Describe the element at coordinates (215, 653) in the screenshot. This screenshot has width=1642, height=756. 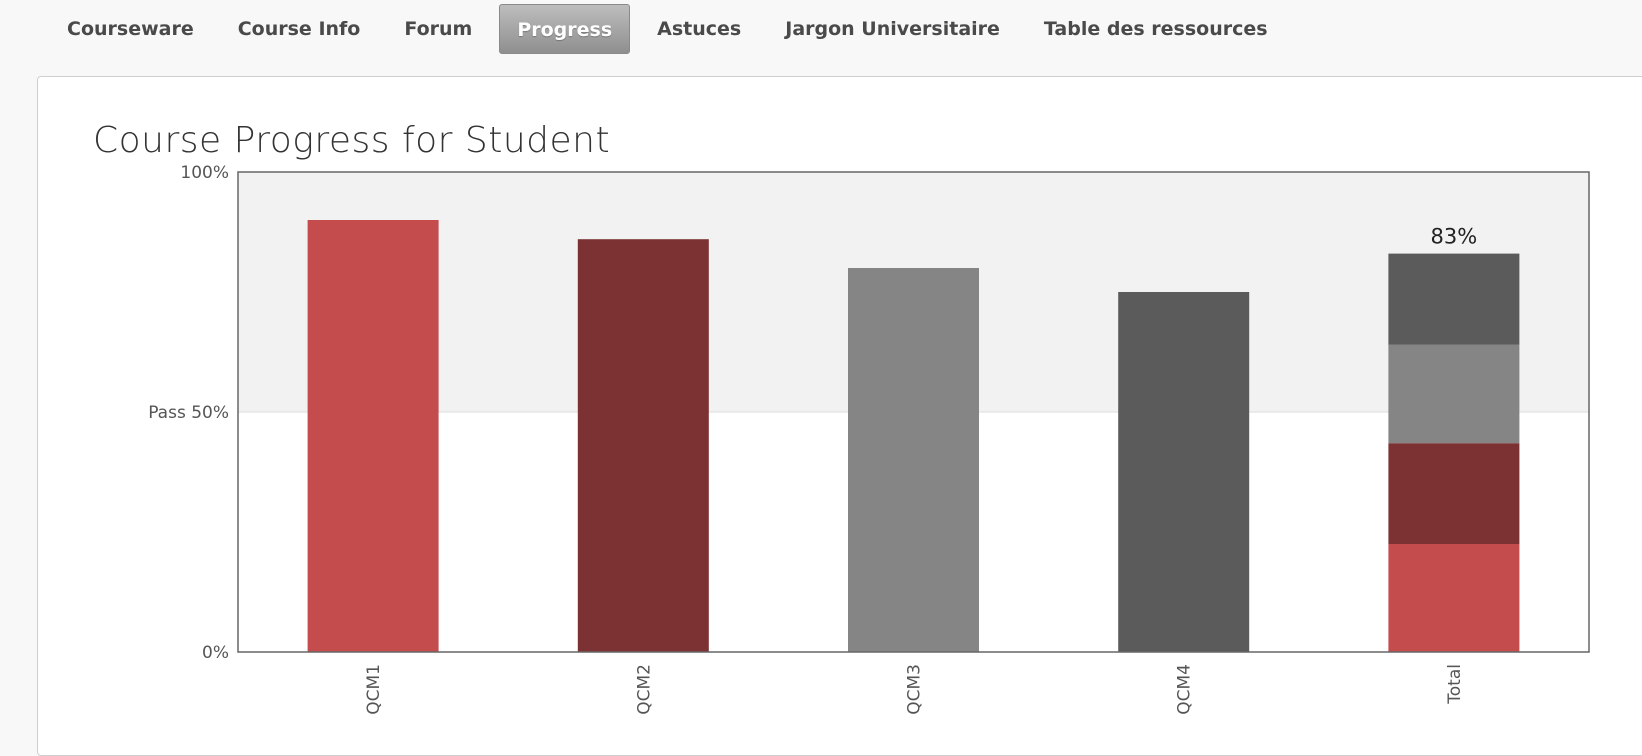
I see `y-tick-label-0: 0%` at that location.